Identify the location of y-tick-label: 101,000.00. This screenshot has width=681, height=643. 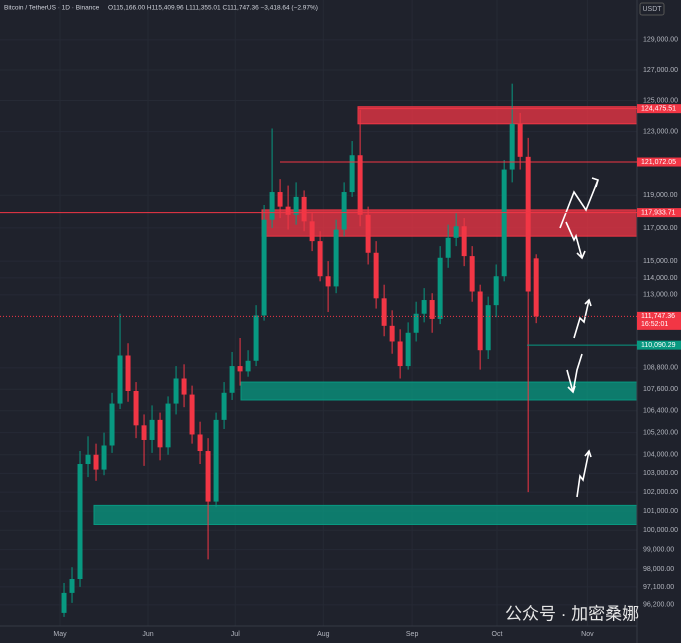
(660, 511).